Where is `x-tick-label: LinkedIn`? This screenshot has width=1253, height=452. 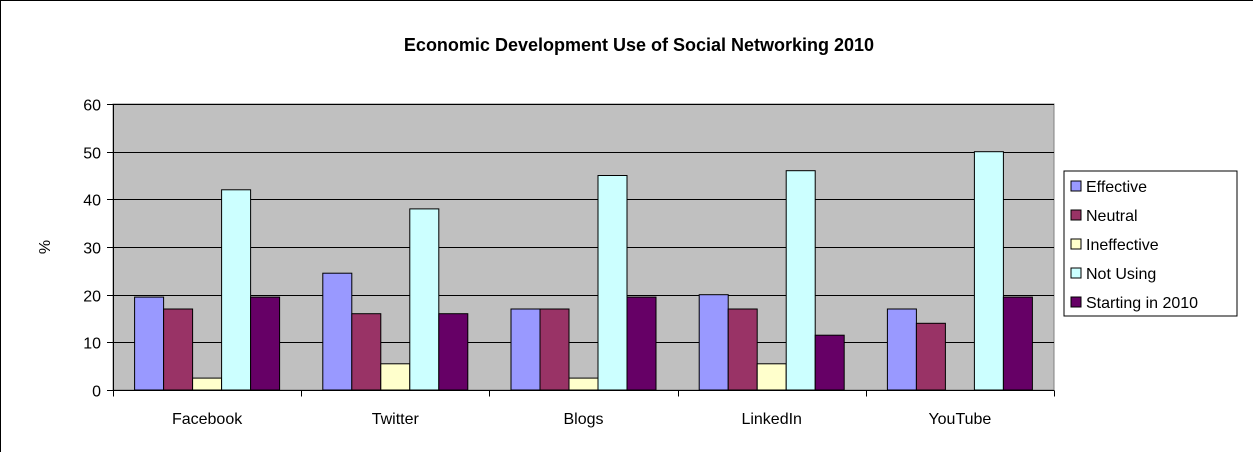 x-tick-label: LinkedIn is located at coordinates (771, 419).